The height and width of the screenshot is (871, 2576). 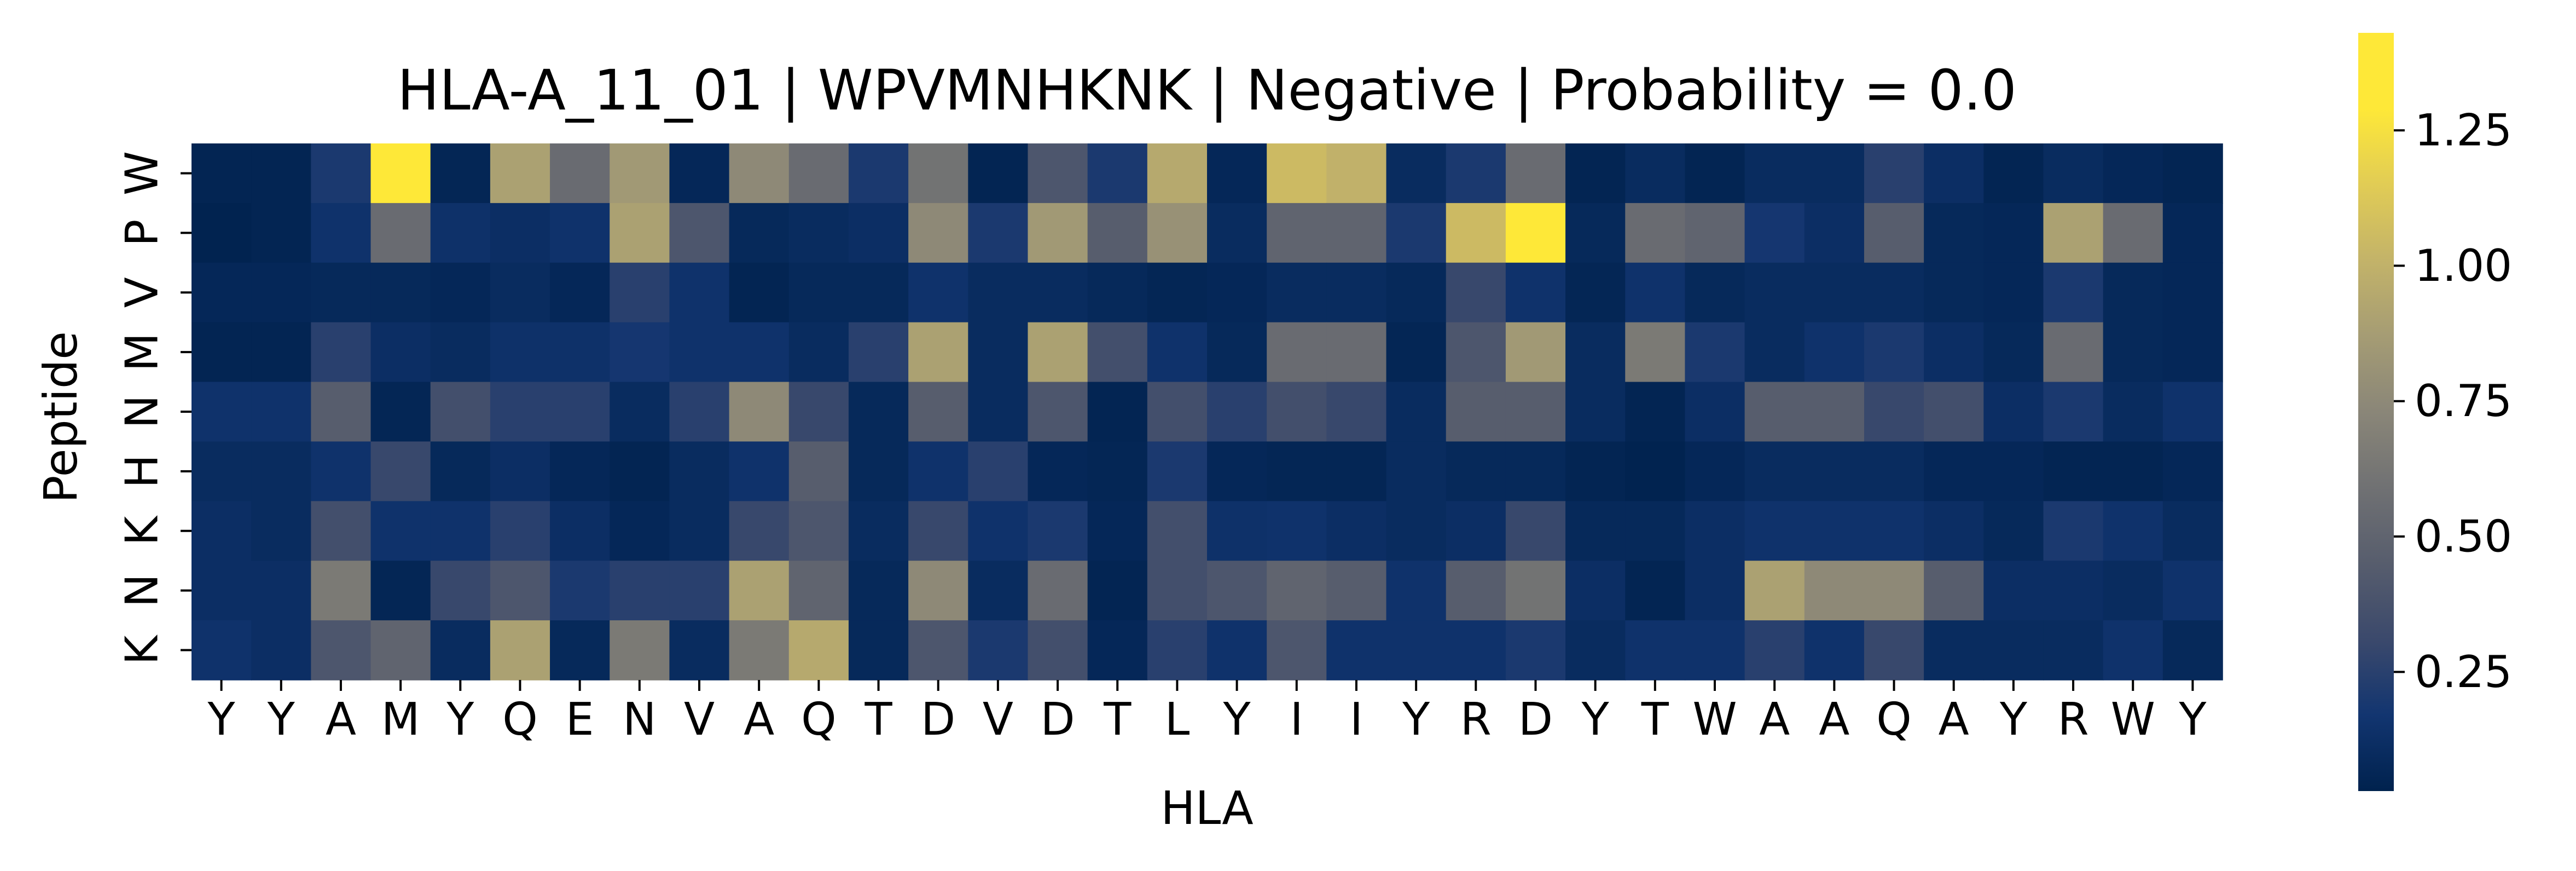 What do you see at coordinates (1775, 720) in the screenshot?
I see `x-tick-label: A` at bounding box center [1775, 720].